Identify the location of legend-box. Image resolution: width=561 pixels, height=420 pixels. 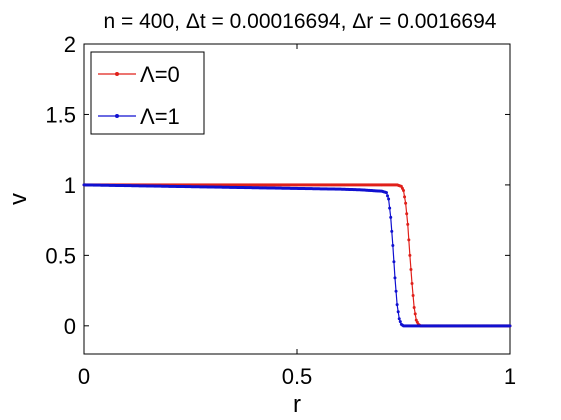
(147, 93).